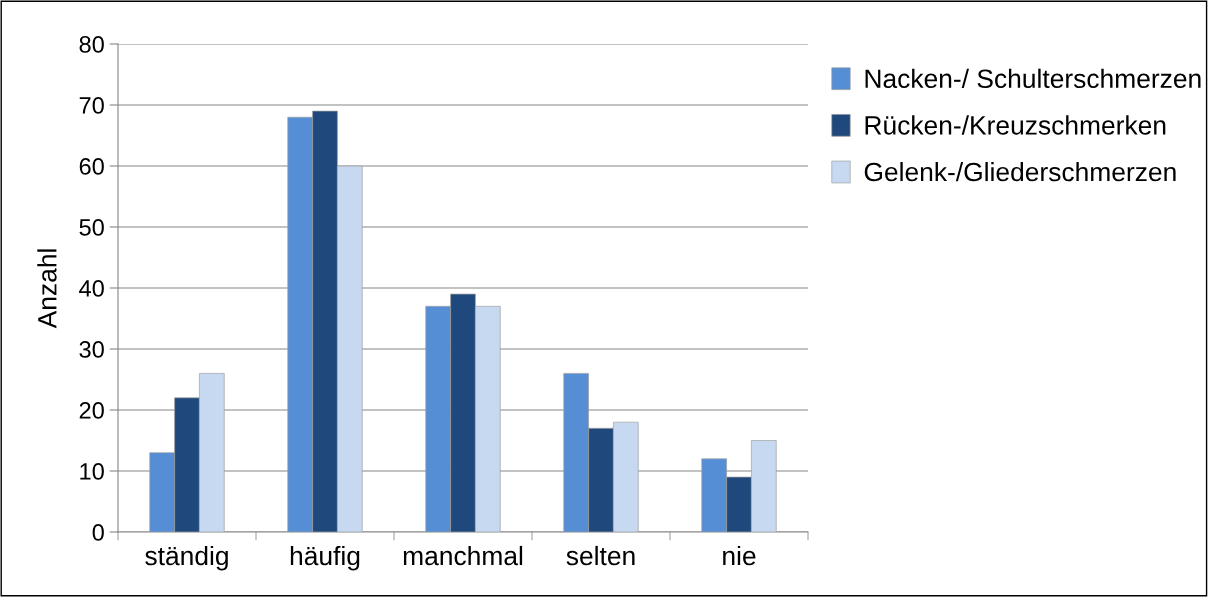  I want to click on x-tick-label: nie, so click(739, 555).